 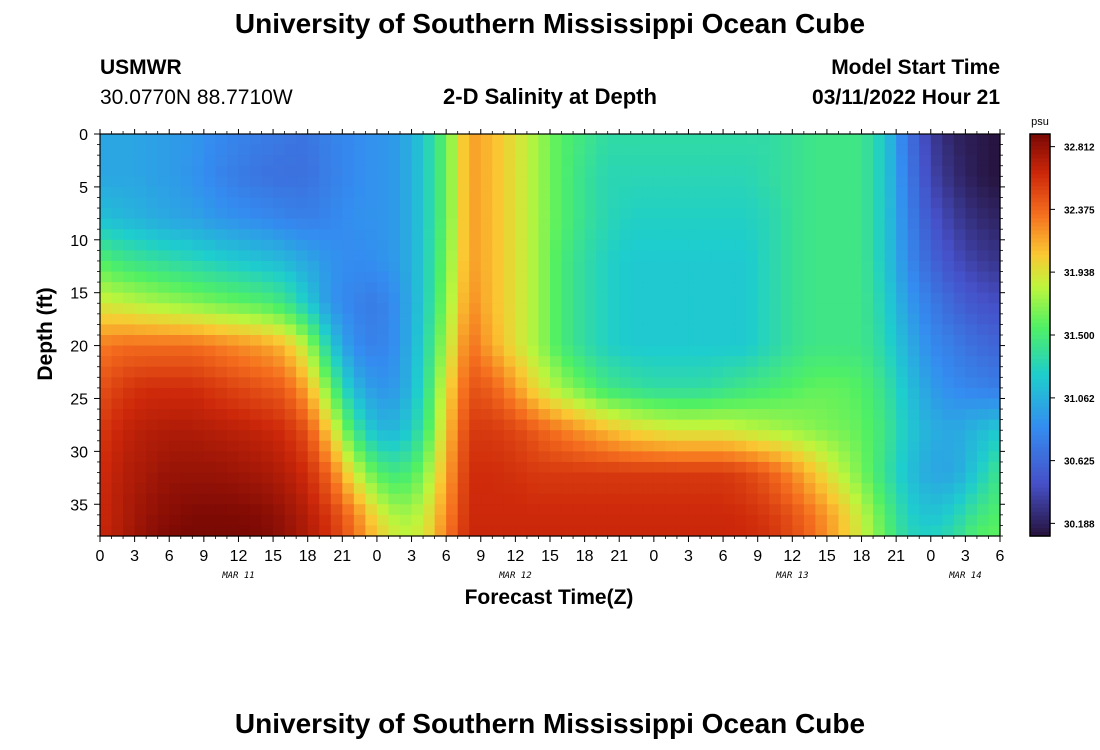 What do you see at coordinates (79, 241) in the screenshot?
I see `y-tick-label: 10` at bounding box center [79, 241].